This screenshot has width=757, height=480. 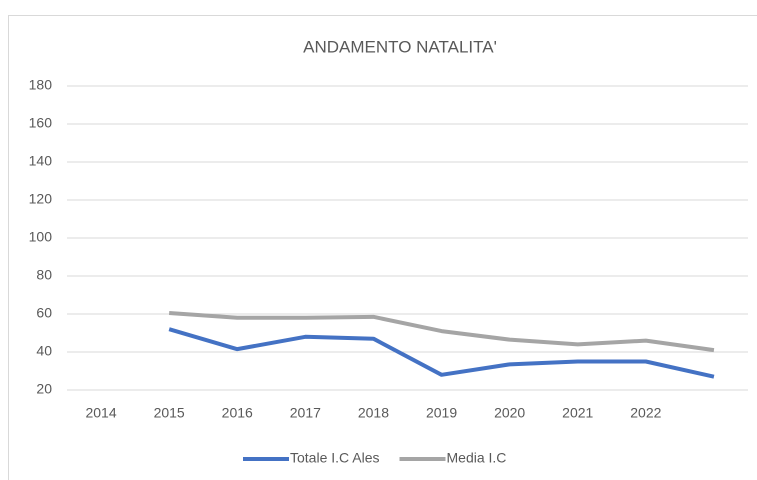 I want to click on x-tick-label: 2014, so click(x=100, y=413).